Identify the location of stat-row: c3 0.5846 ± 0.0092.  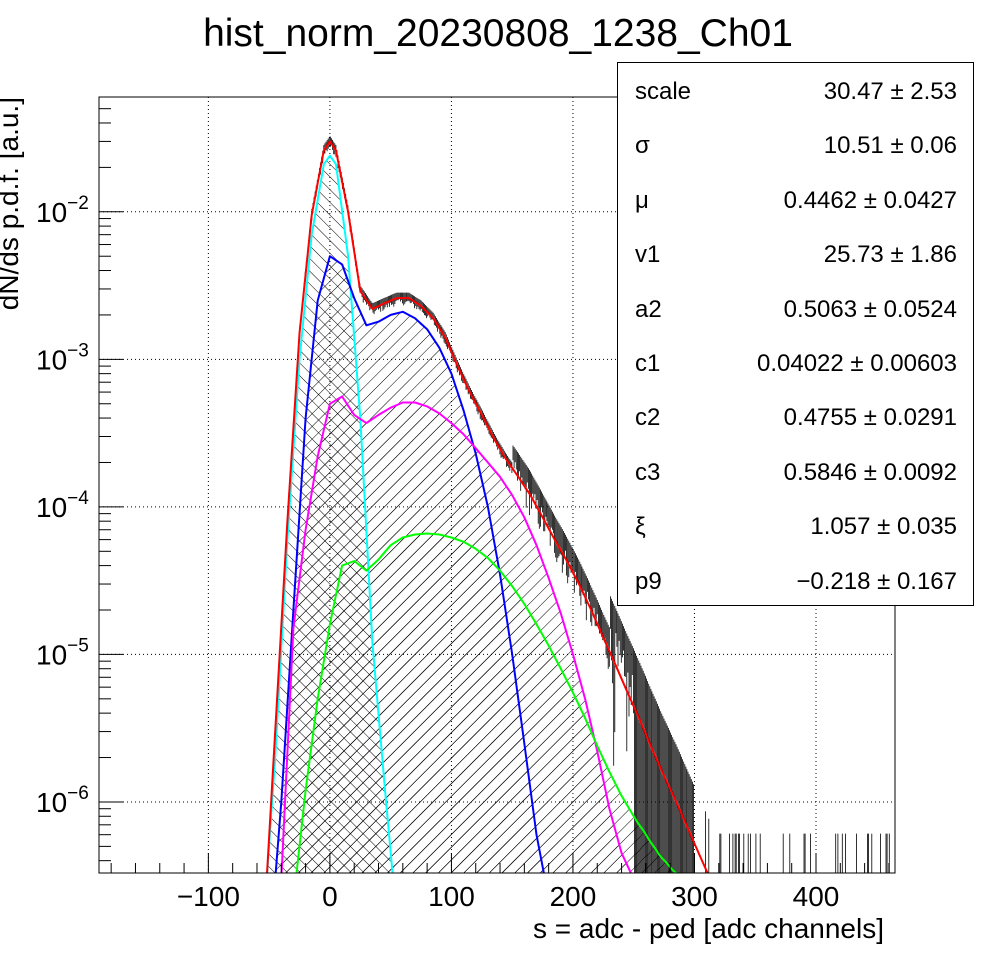
(795, 471).